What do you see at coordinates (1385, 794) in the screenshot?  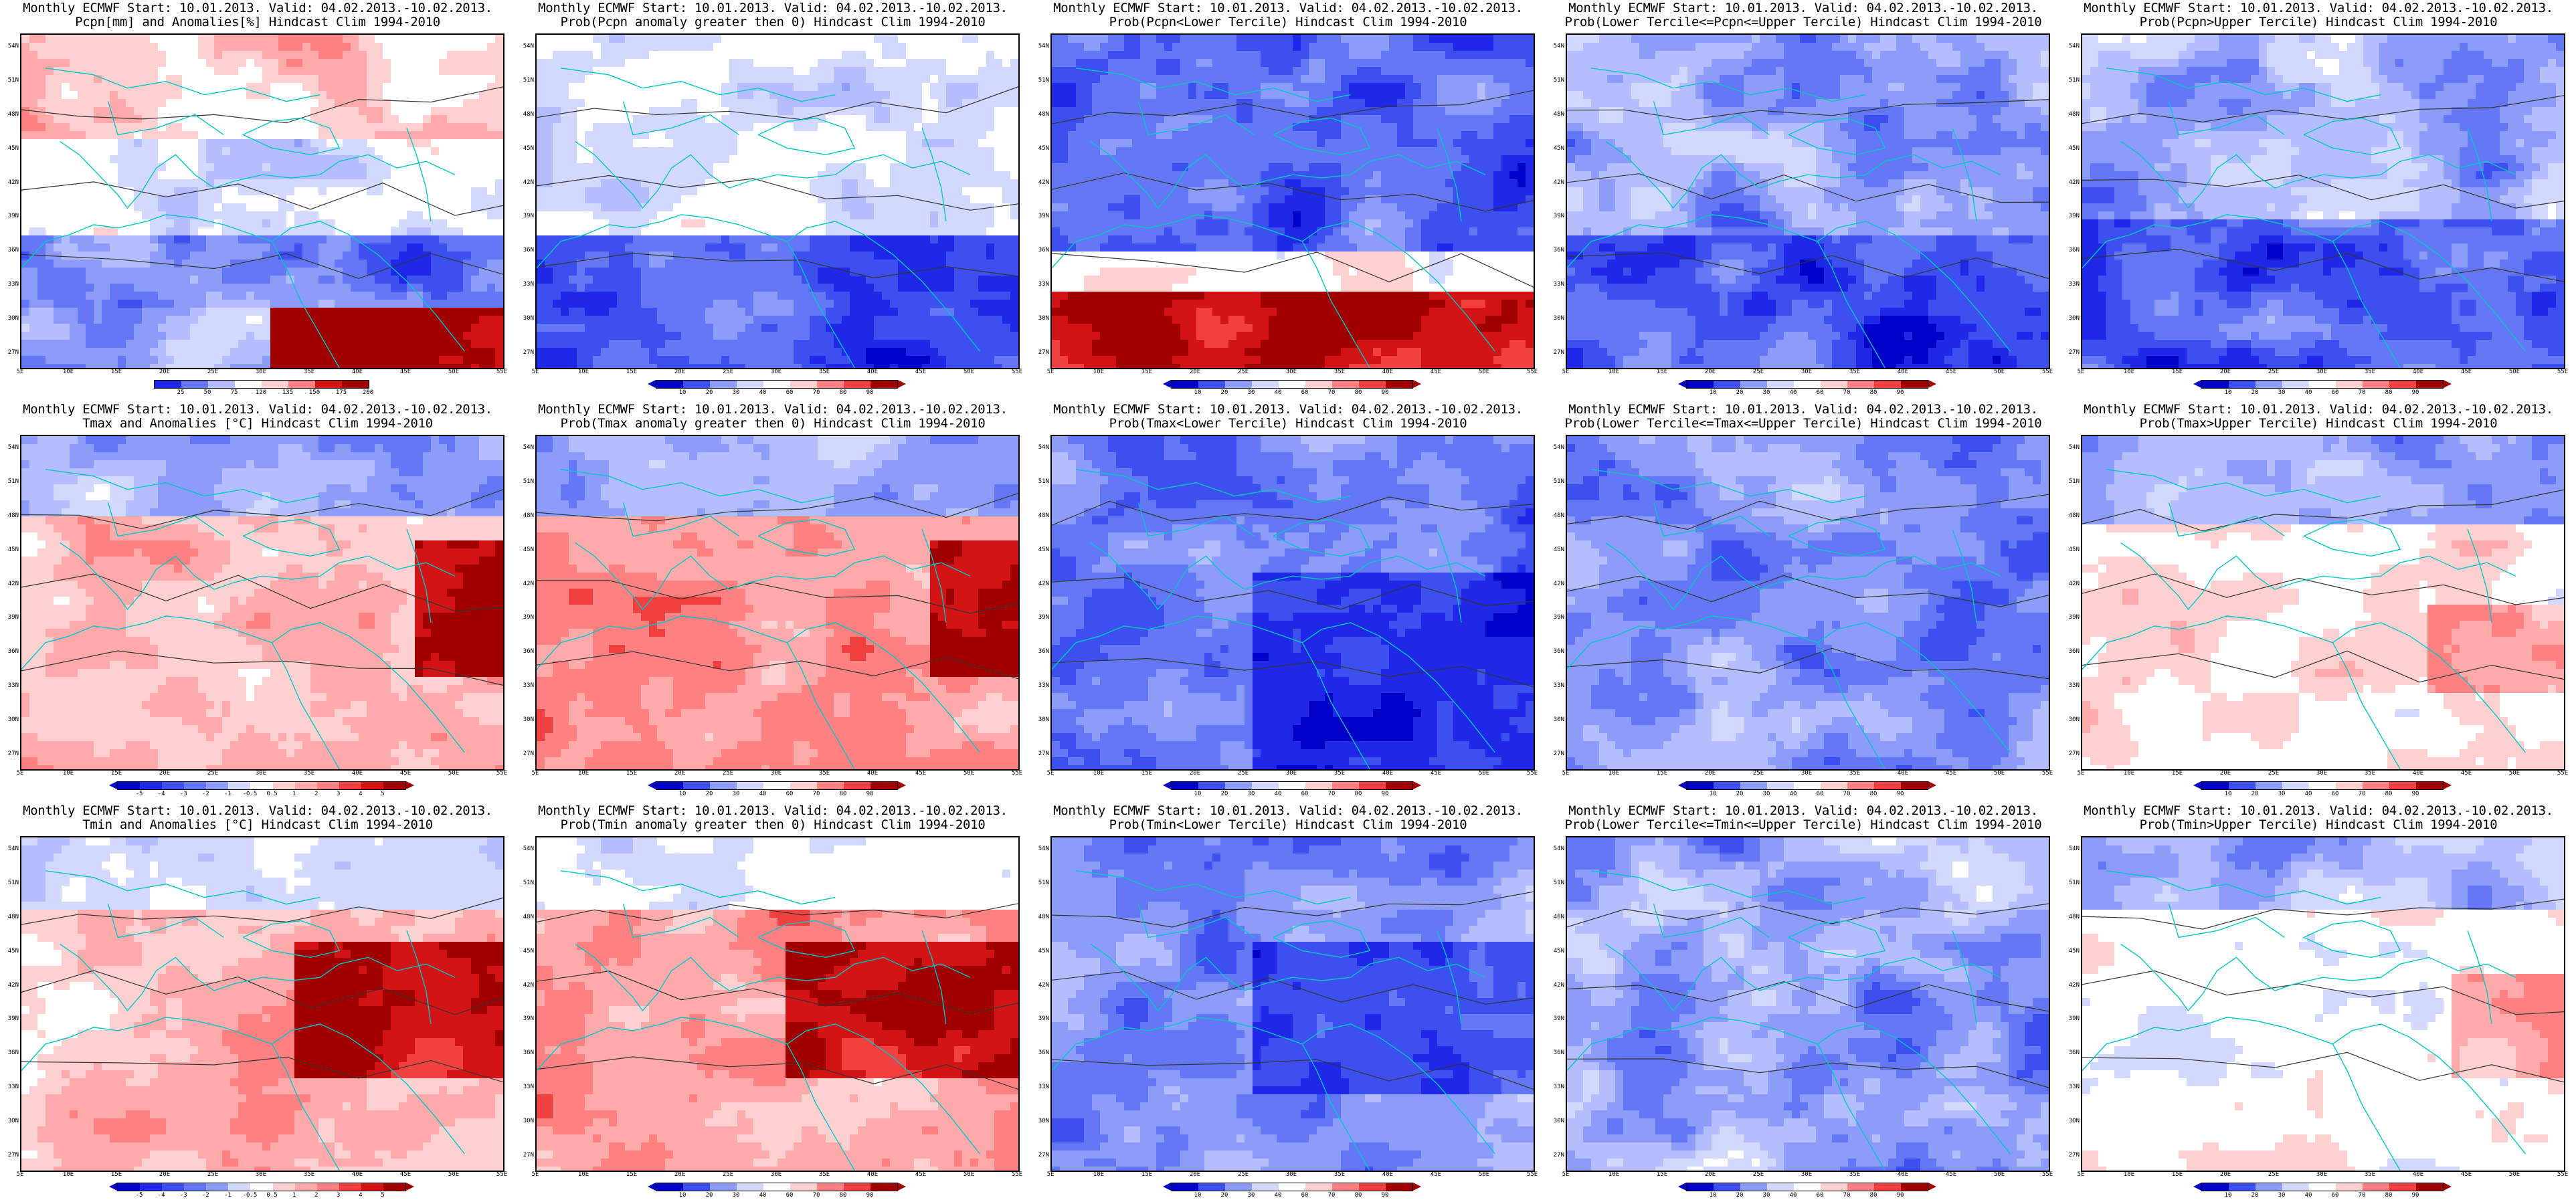 I see `colorbar-label: 90` at bounding box center [1385, 794].